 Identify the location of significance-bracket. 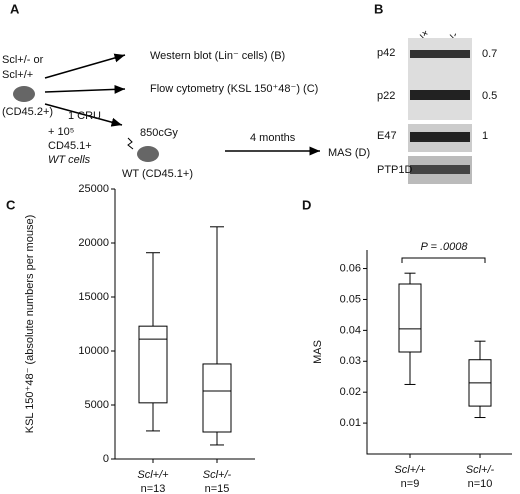
(443, 260).